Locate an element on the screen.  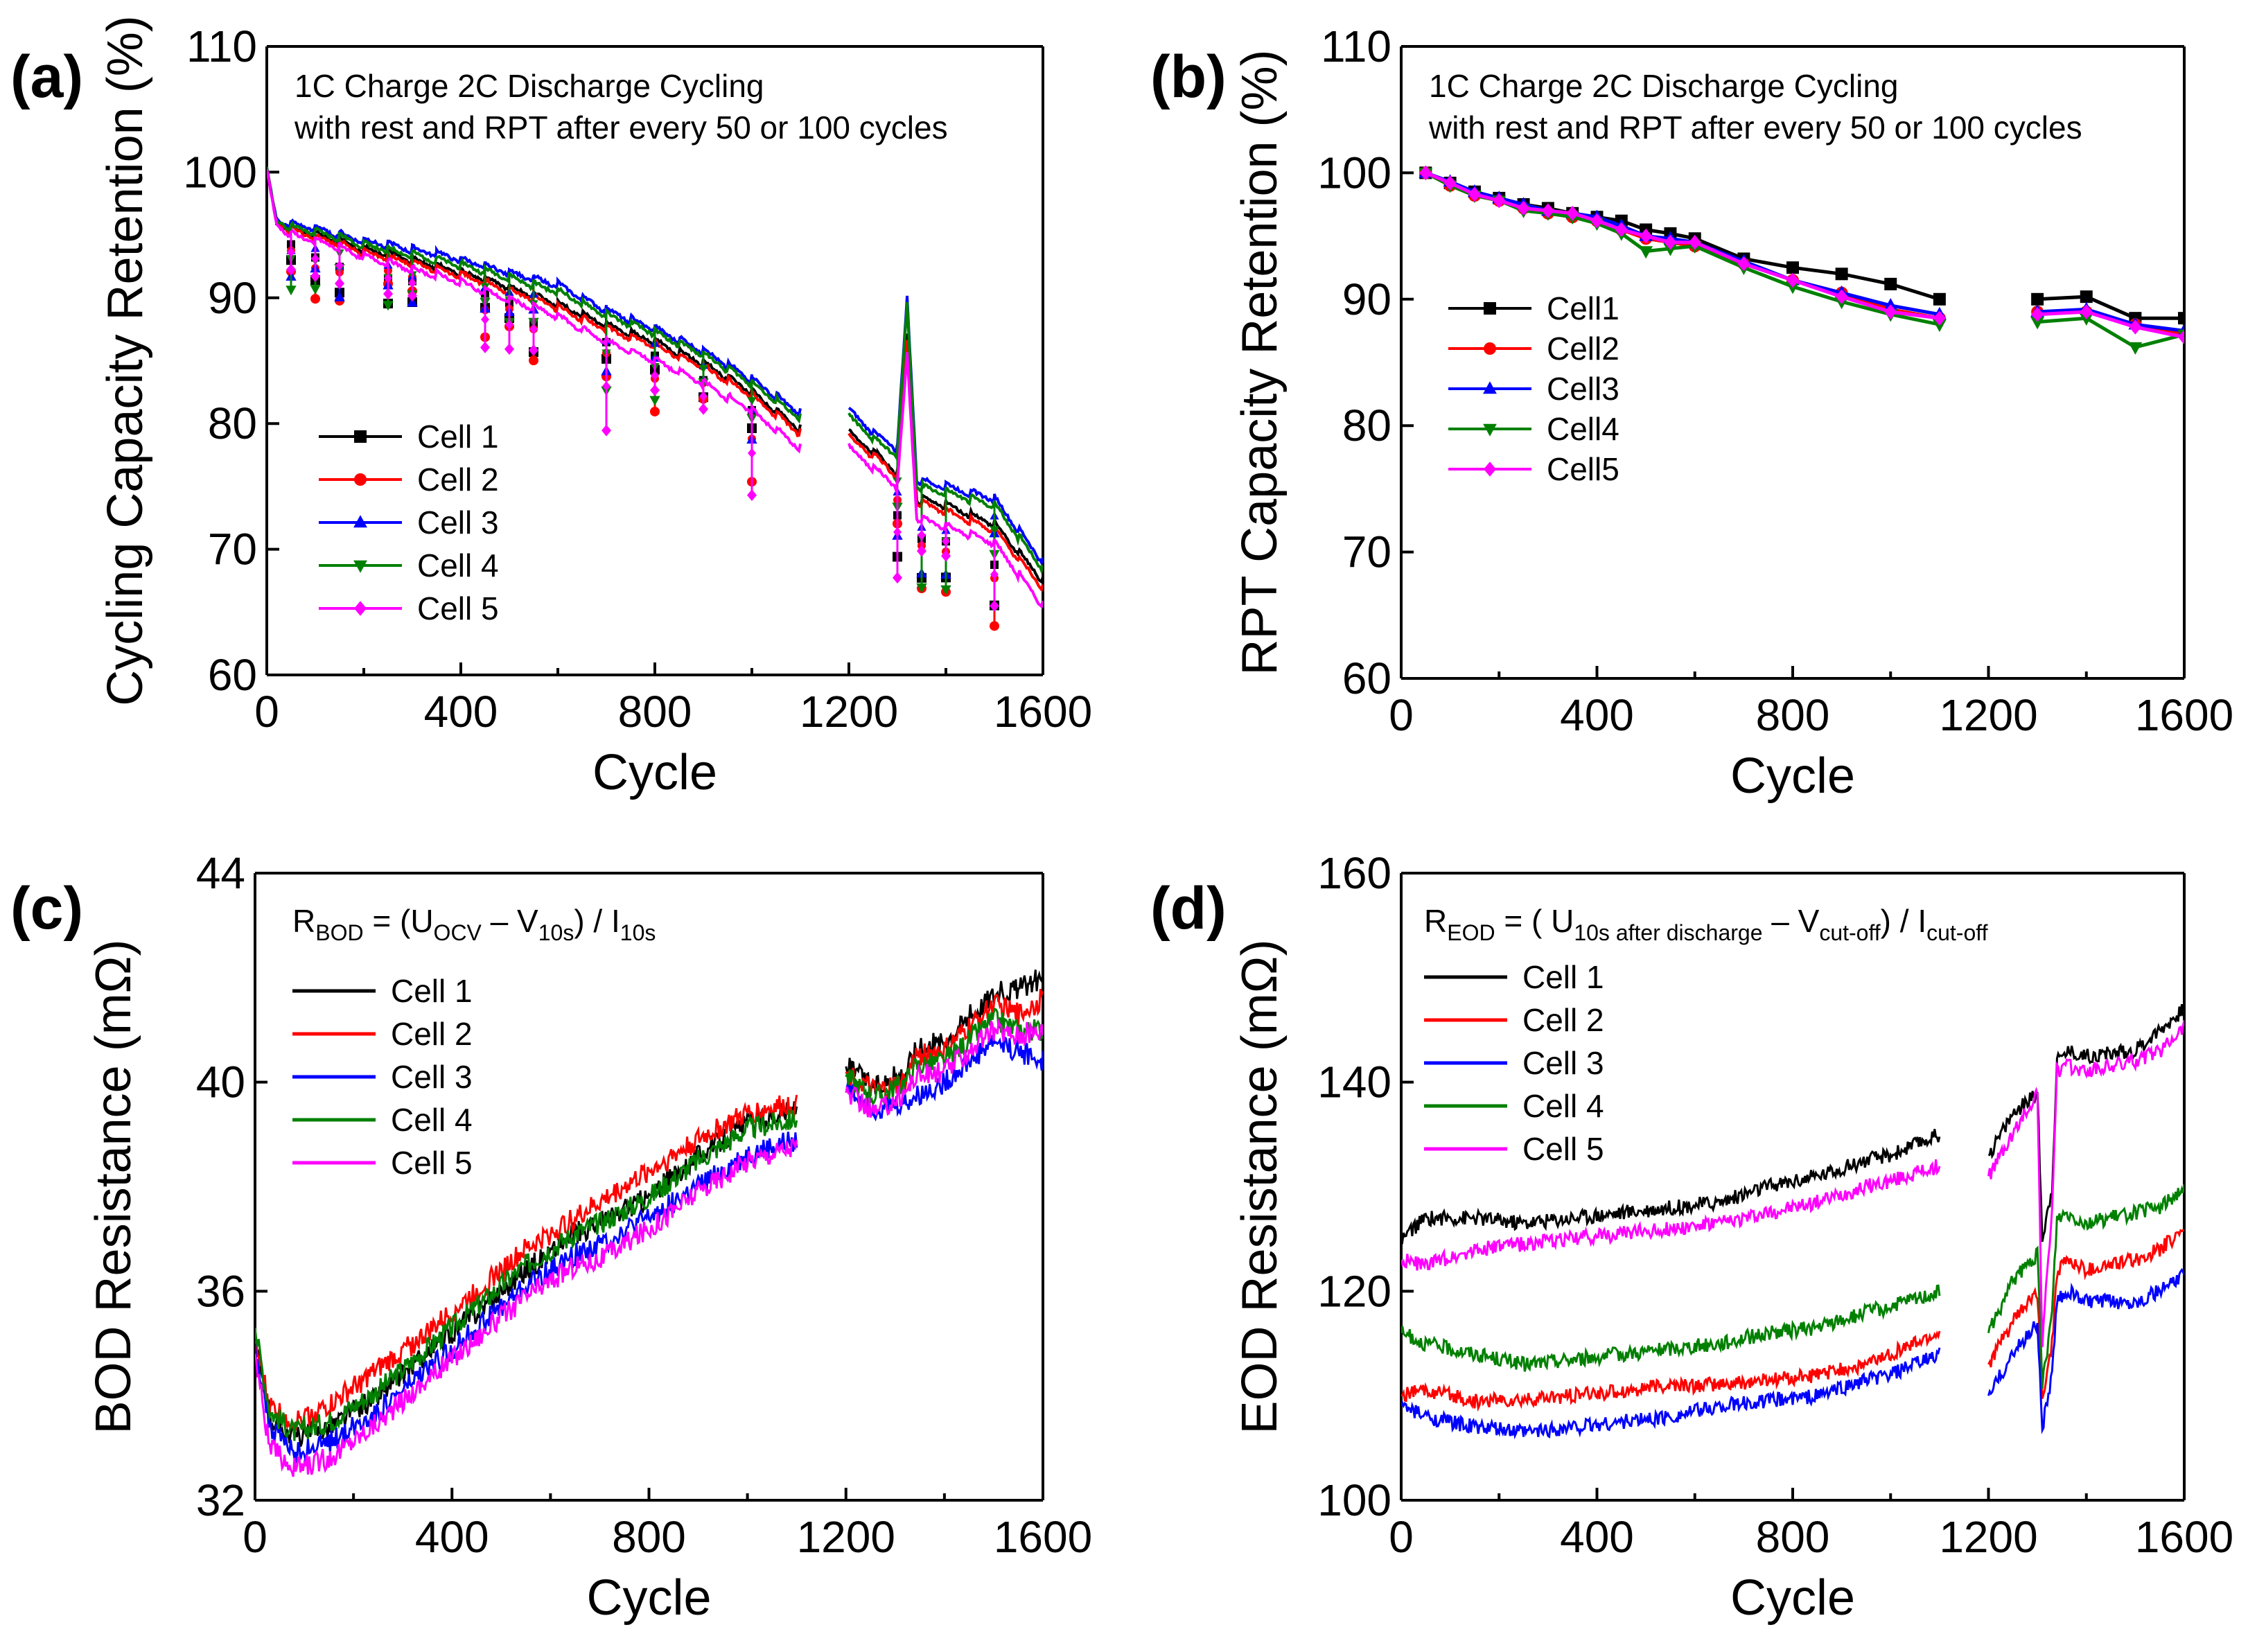
formula-subscript: OCV is located at coordinates (458, 932).